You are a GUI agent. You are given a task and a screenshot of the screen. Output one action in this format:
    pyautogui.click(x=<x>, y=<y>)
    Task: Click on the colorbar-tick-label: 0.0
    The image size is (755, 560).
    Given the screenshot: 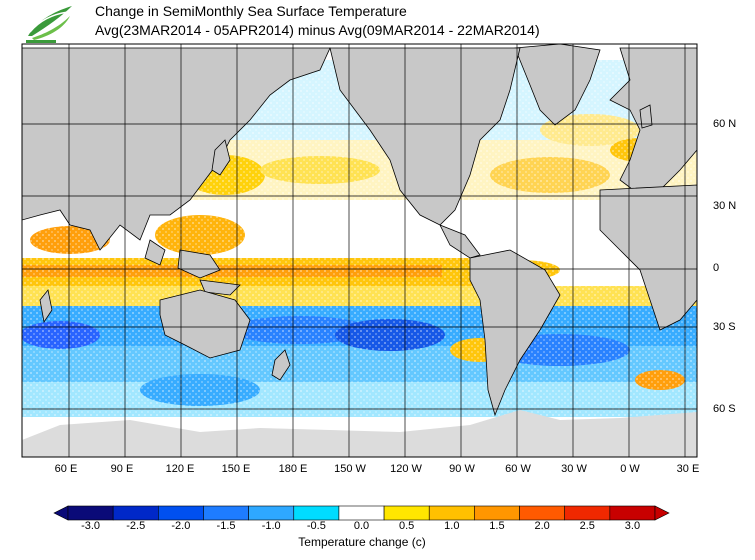 What is the action you would take?
    pyautogui.click(x=361, y=526)
    